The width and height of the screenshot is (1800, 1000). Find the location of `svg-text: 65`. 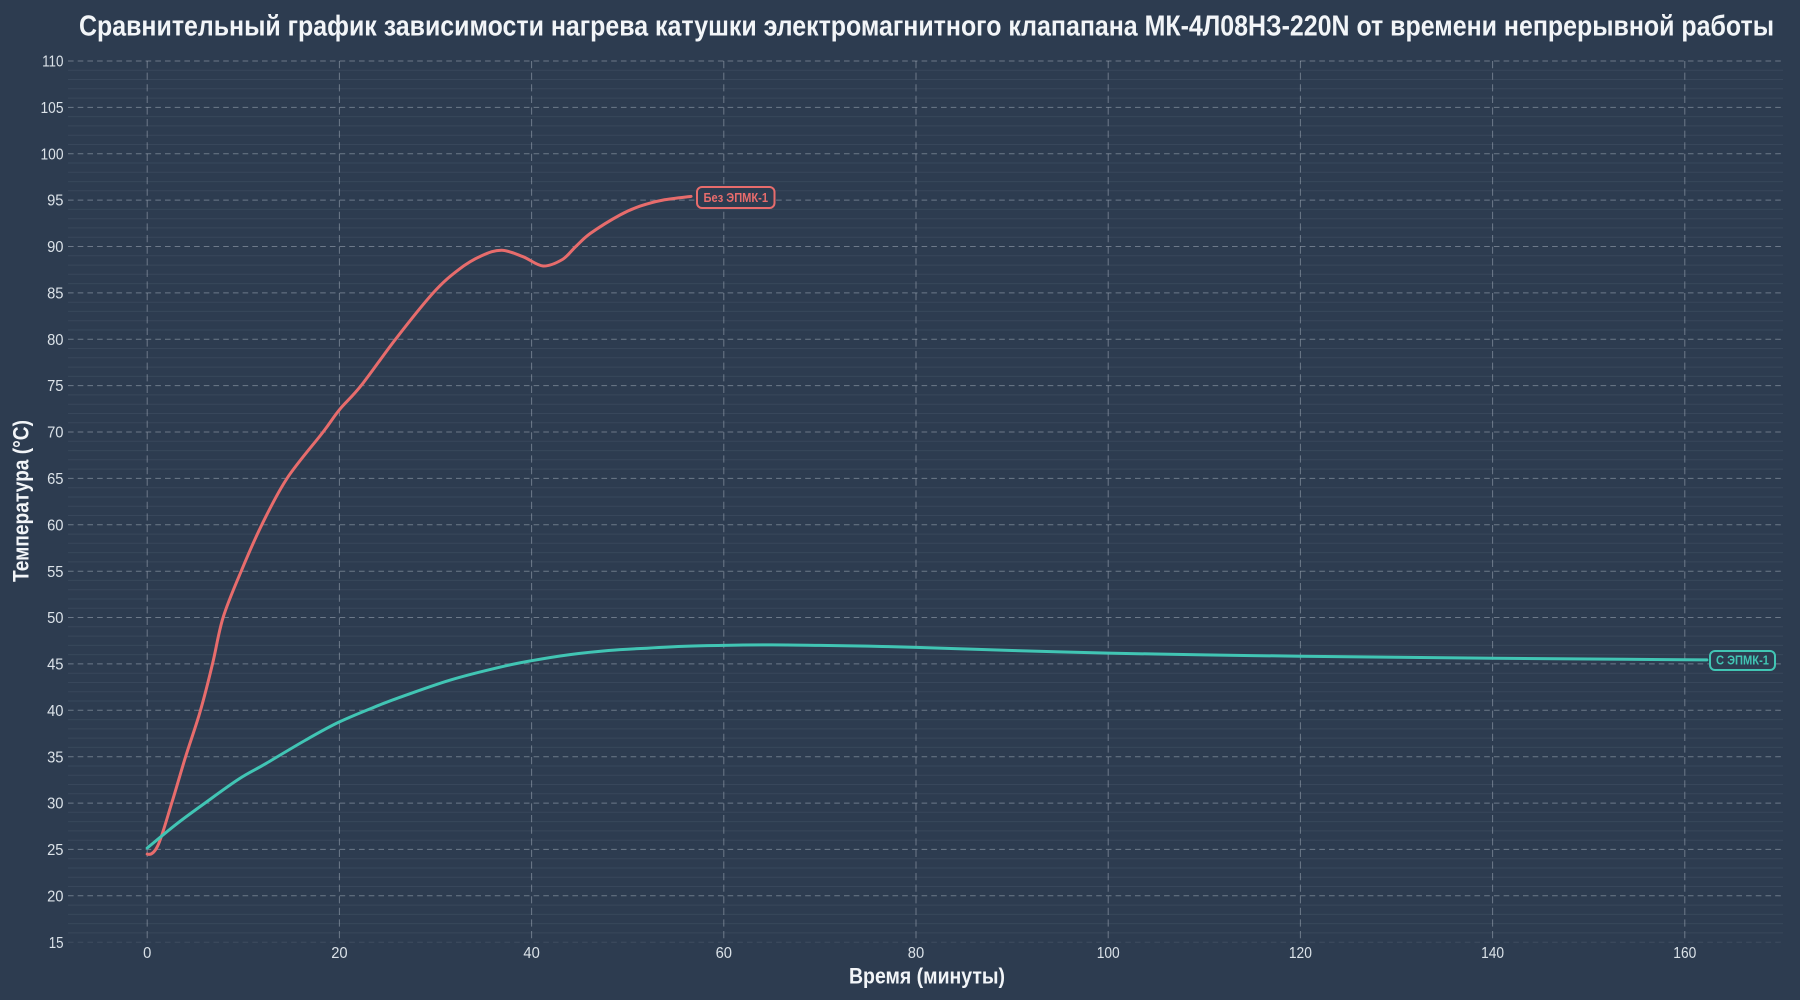

svg-text: 65 is located at coordinates (55, 479).